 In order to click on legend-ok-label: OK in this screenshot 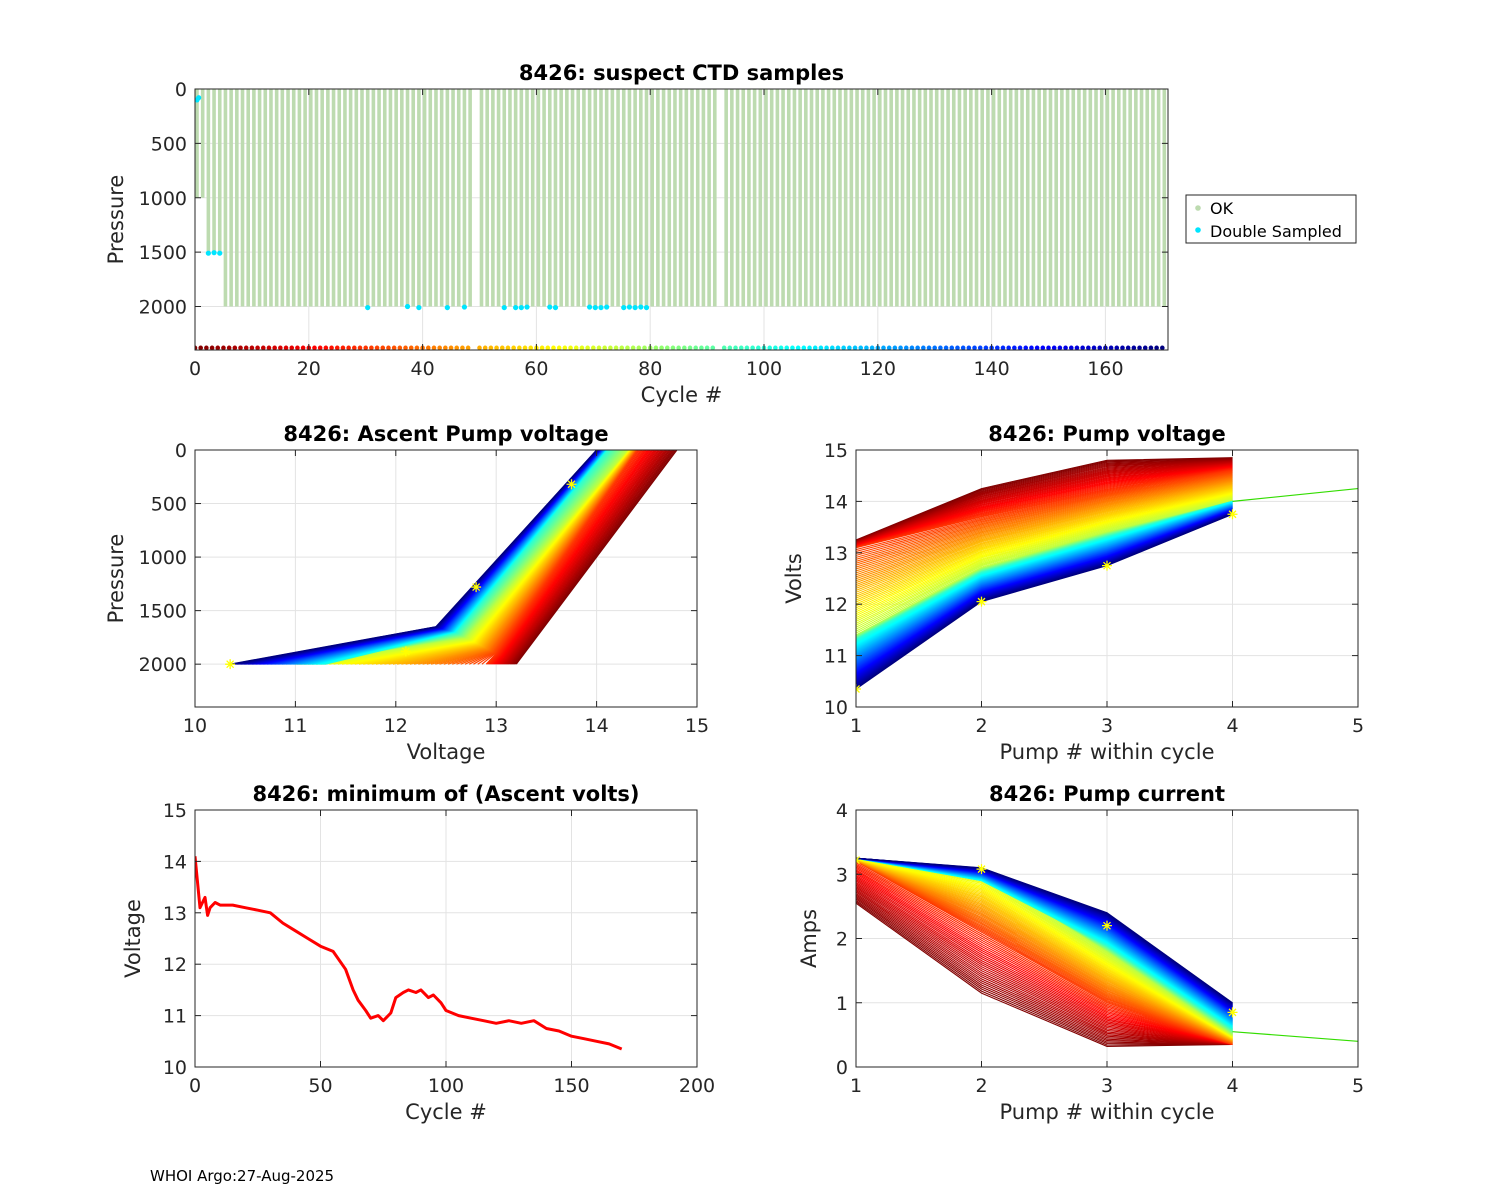, I will do `click(1222, 208)`.